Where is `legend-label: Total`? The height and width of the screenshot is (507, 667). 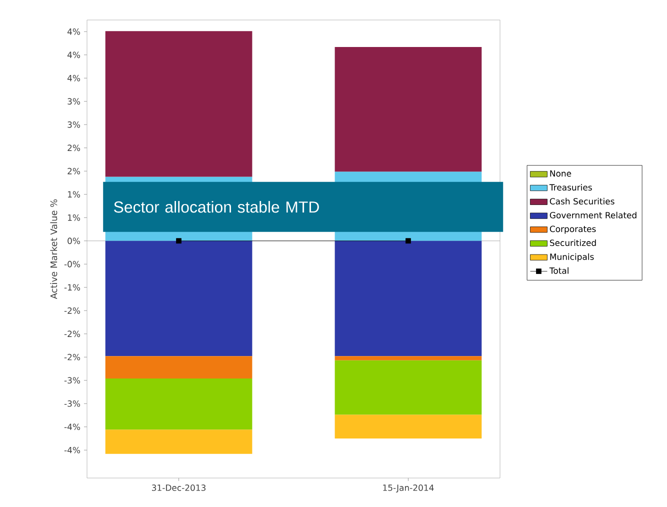
legend-label: Total is located at coordinates (558, 270).